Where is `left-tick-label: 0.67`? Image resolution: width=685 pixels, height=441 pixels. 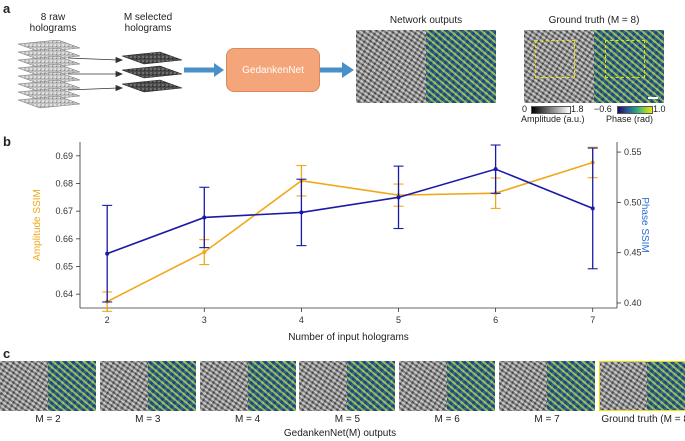 left-tick-label: 0.67 is located at coordinates (64, 211).